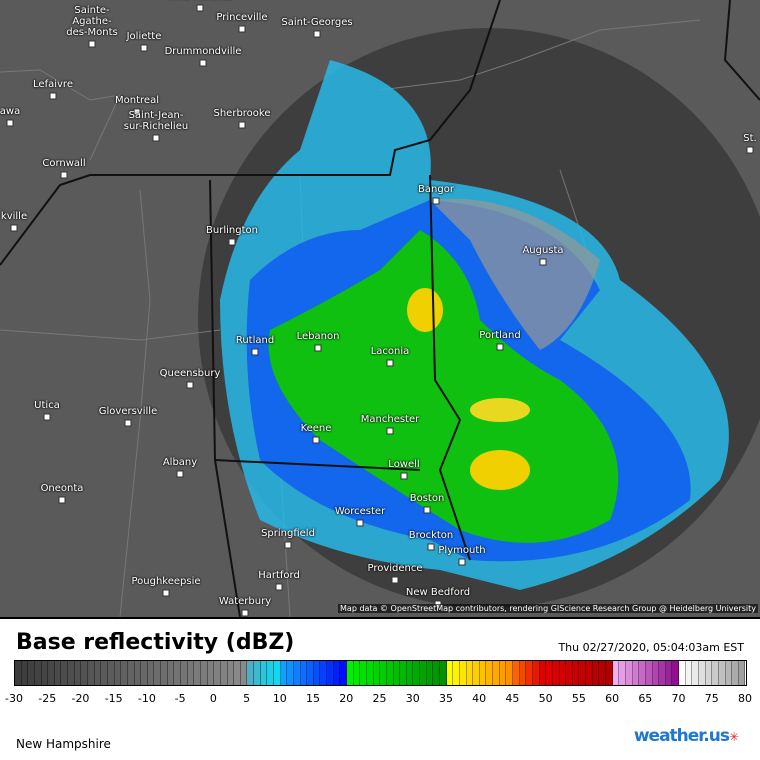 This screenshot has height=760, width=760. I want to click on city-label: Albany, so click(180, 462).